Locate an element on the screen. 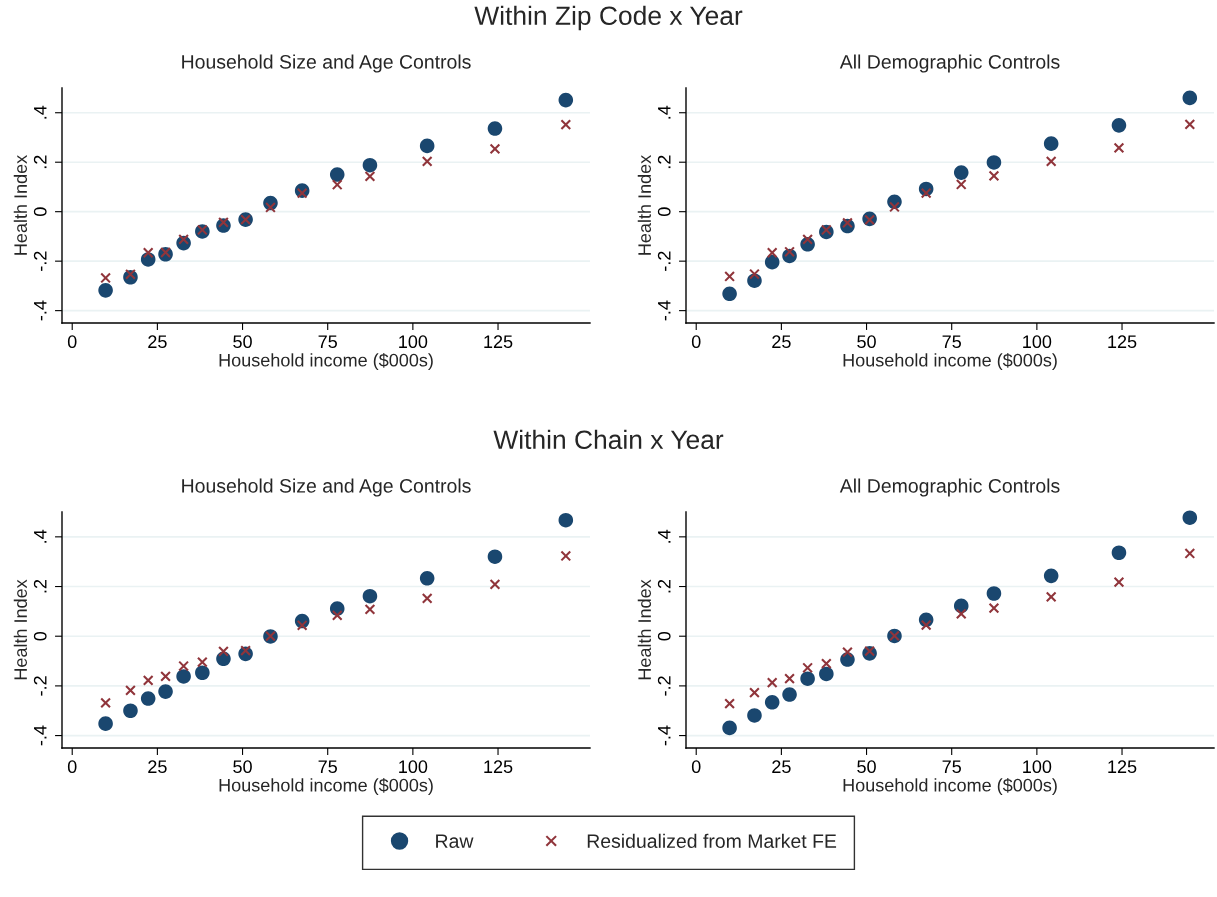  x-axis-title: Household income ($000s) is located at coordinates (326, 362).